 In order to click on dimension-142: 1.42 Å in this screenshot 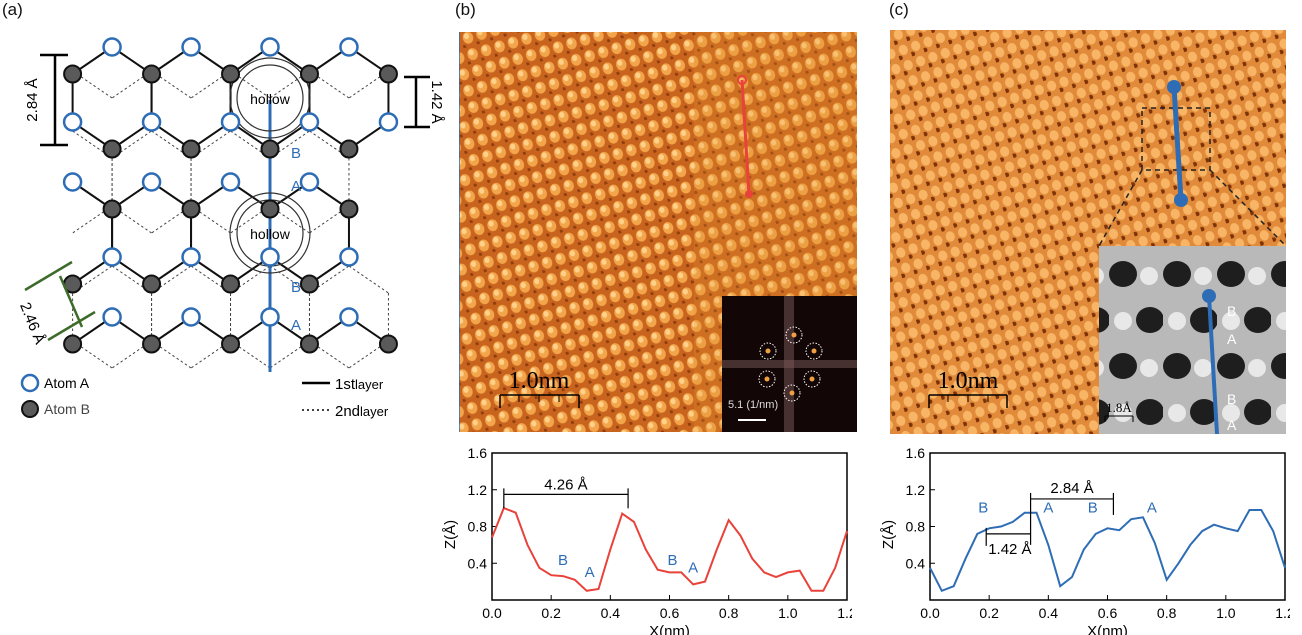, I will do `click(424, 102)`.